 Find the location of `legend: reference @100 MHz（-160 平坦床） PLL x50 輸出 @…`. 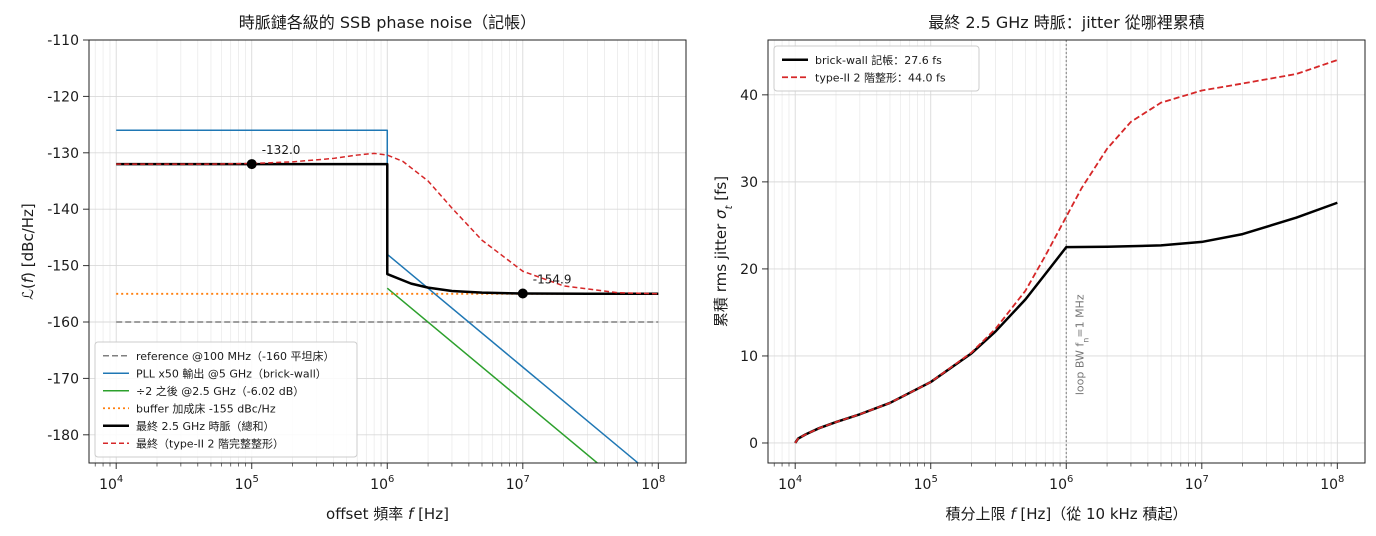

legend: reference @100 MHz（-160 平坦床） PLL x50 輸出 @… is located at coordinates (226, 399).